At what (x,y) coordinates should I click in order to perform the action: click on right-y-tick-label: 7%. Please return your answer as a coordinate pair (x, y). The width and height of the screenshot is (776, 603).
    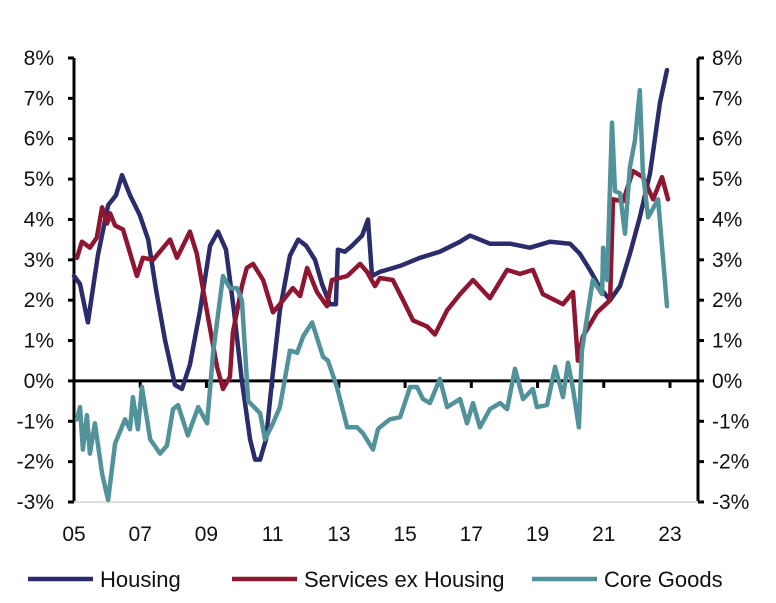
    Looking at the image, I should click on (727, 98).